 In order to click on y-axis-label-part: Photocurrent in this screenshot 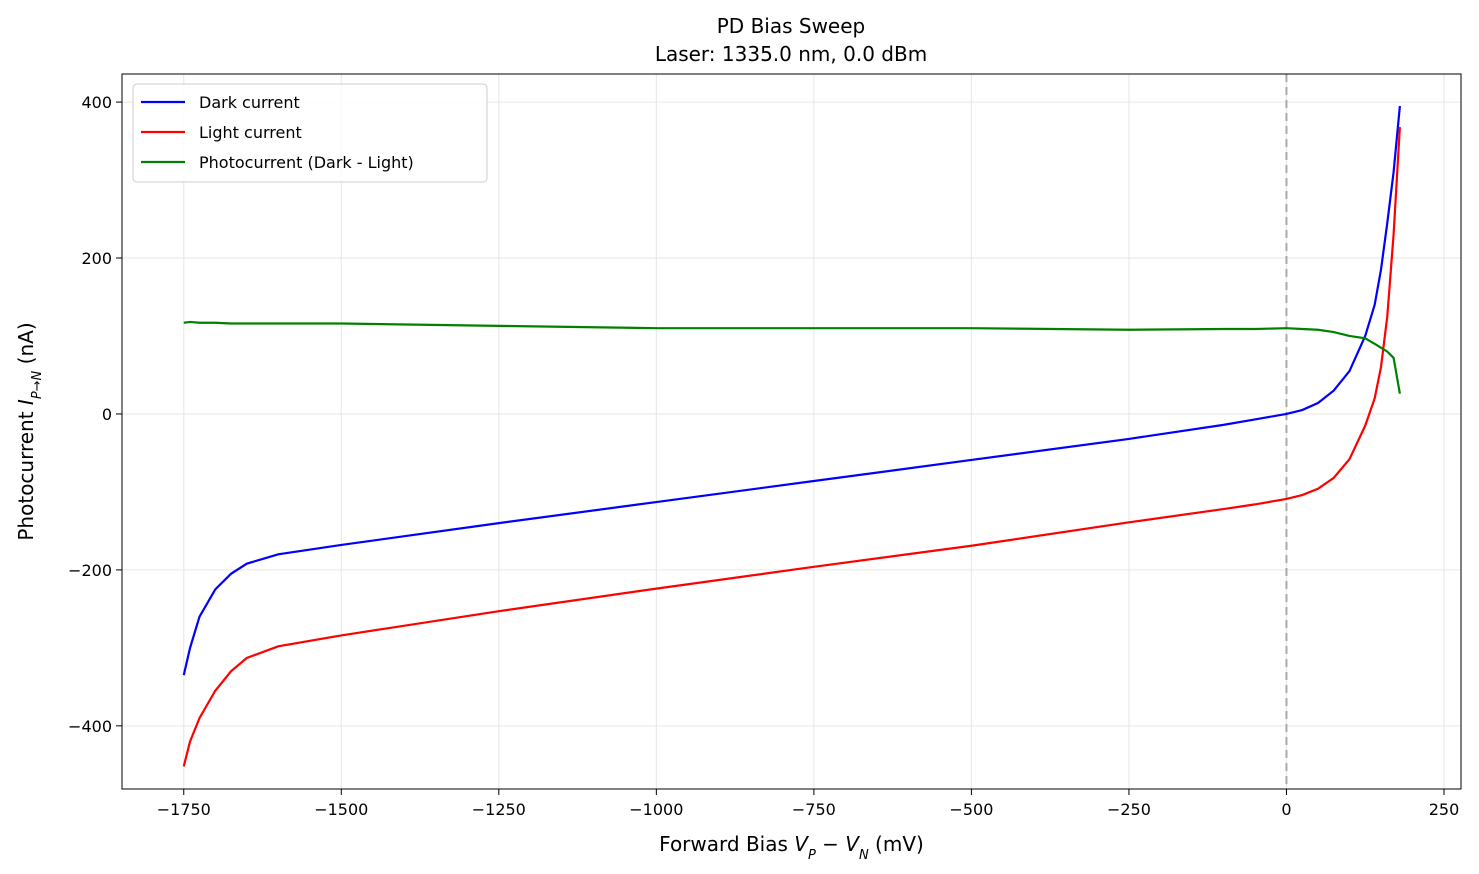, I will do `click(26, 473)`.